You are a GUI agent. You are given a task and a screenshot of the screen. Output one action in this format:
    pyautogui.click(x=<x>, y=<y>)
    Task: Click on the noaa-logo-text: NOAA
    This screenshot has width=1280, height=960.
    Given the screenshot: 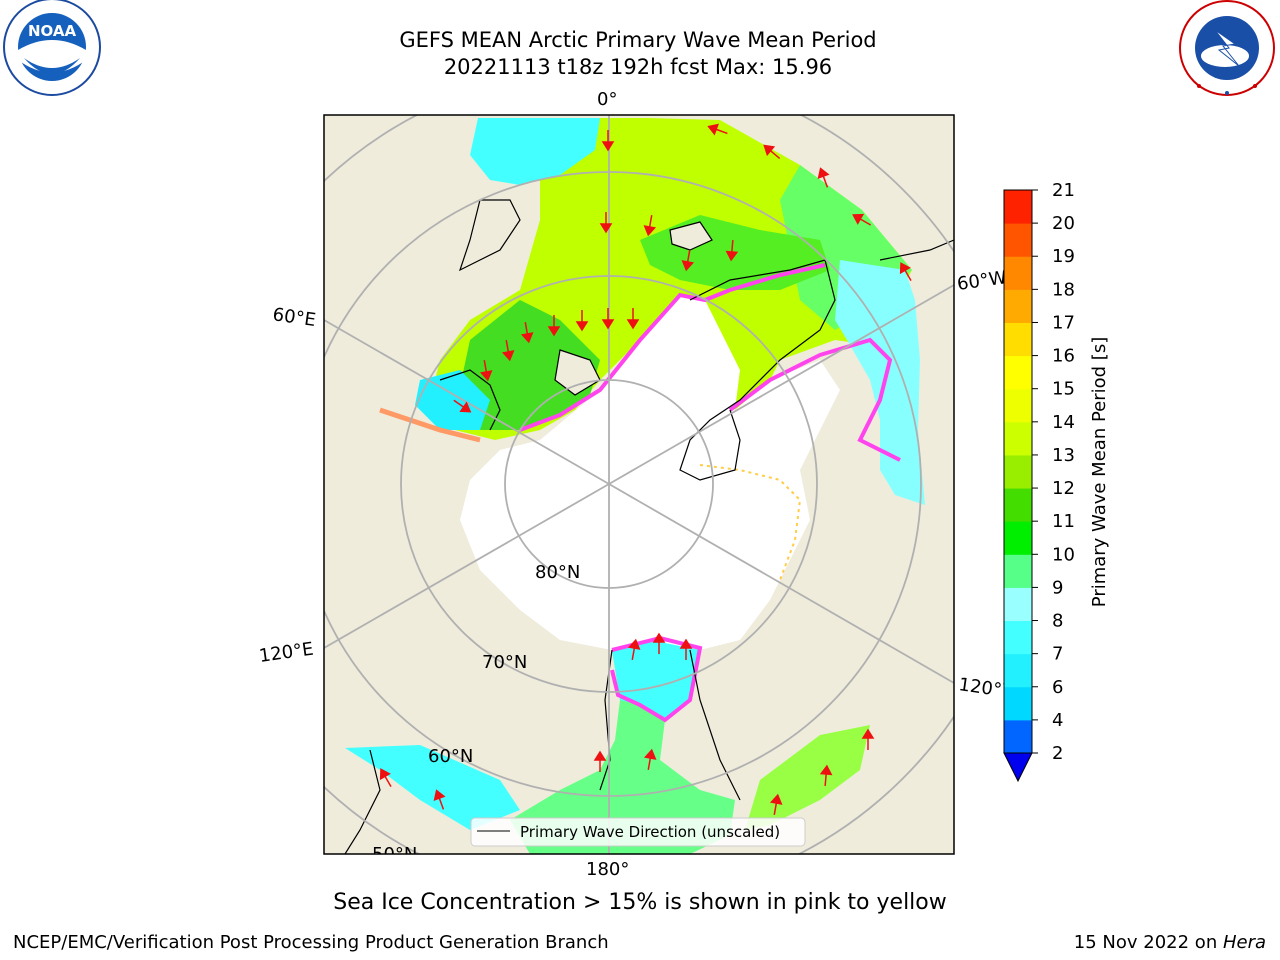 What is the action you would take?
    pyautogui.click(x=52, y=31)
    